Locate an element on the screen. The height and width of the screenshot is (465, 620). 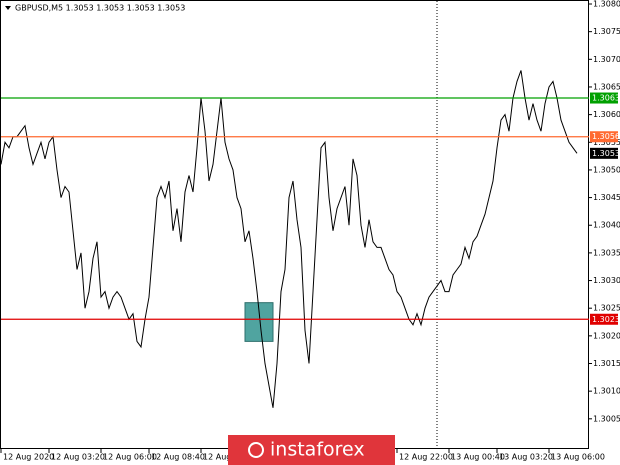
x-tick-label: 12 Aug 03:20 is located at coordinates (78, 457).